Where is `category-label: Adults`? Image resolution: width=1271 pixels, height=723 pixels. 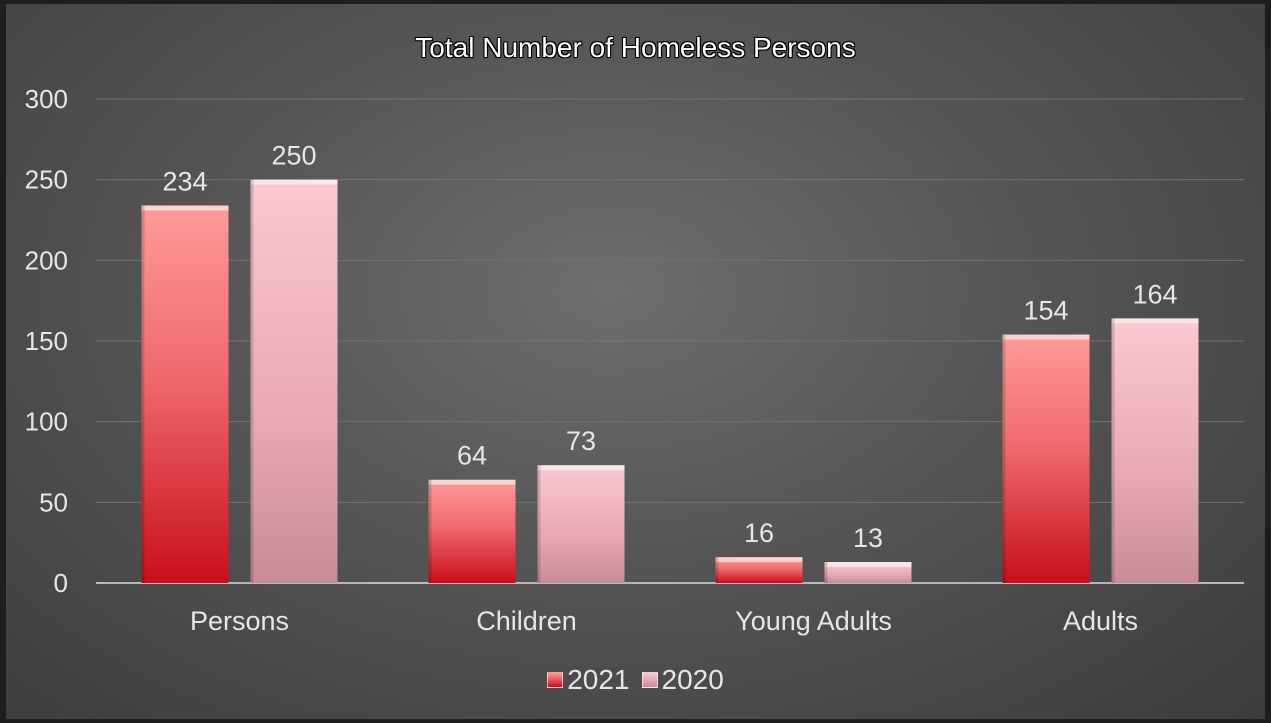
category-label: Adults is located at coordinates (1100, 621).